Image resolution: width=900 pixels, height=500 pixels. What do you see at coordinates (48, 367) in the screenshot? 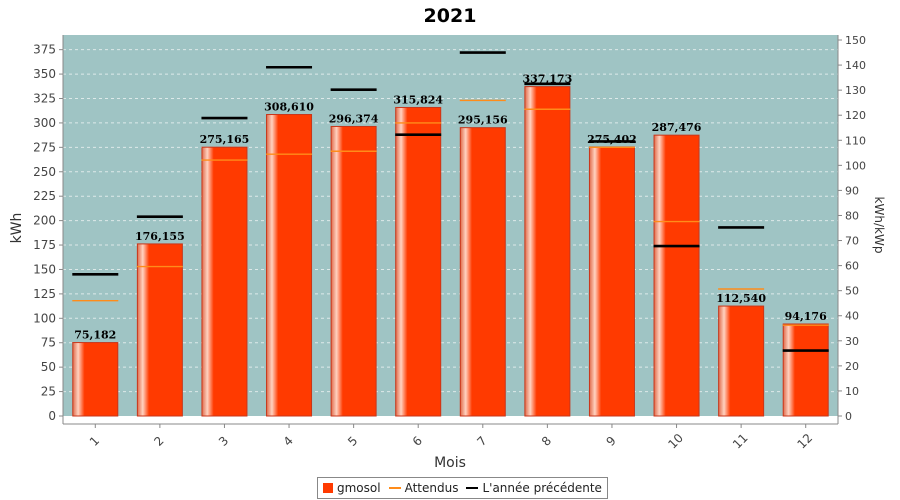
I see `y-tick-label: 50` at bounding box center [48, 367].